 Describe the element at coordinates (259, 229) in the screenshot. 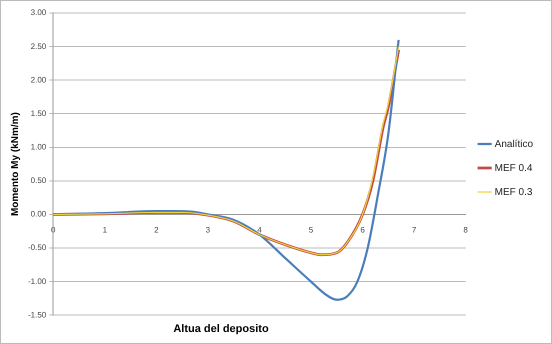

I see `x-tick-label: 4` at that location.